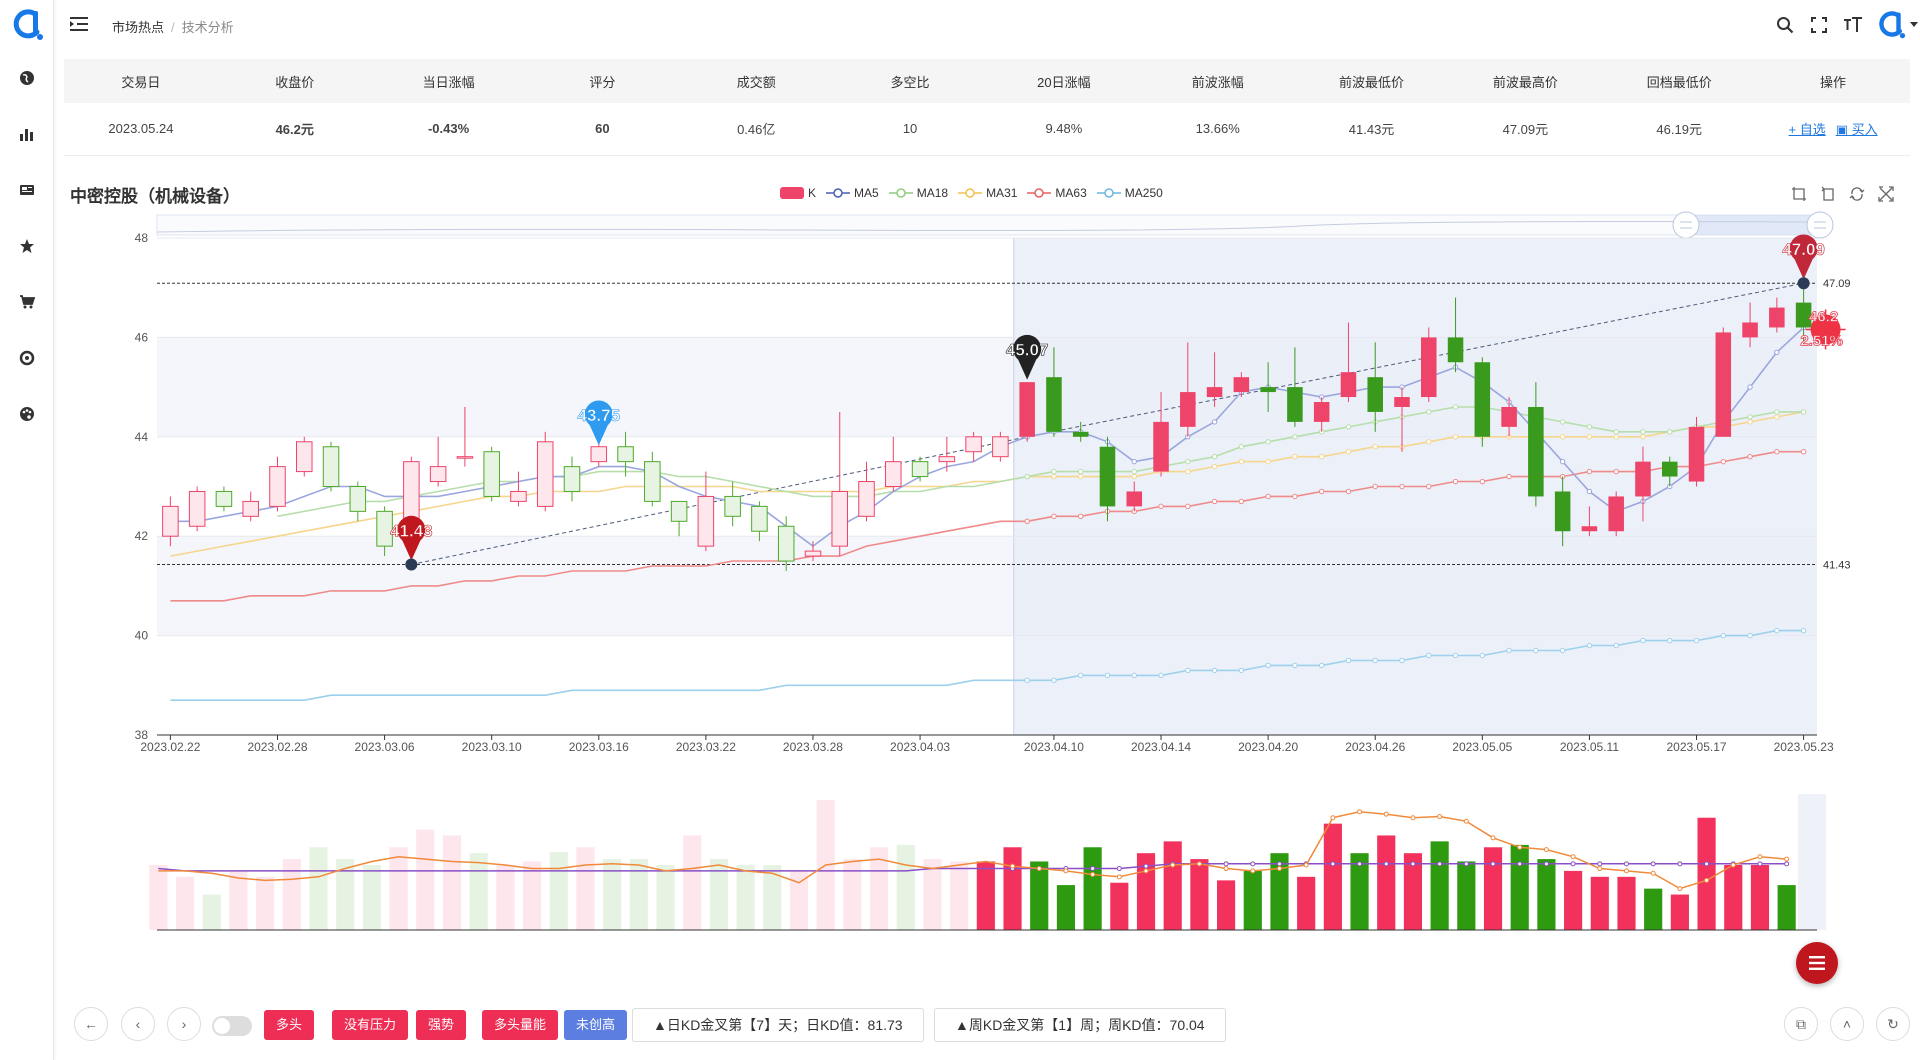 The height and width of the screenshot is (1060, 1920). I want to click on caret-down-icon, so click(1914, 25).